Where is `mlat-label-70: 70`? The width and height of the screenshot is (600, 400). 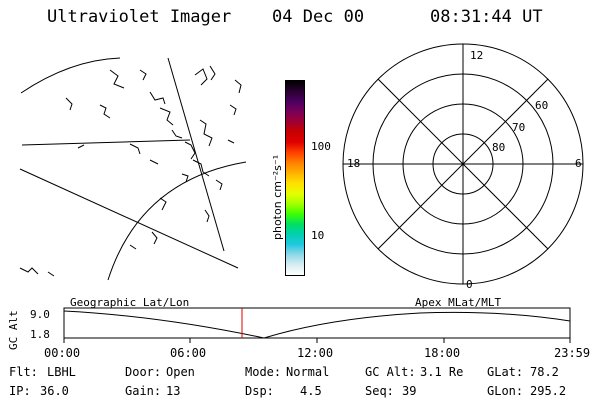 mlat-label-70: 70 is located at coordinates (519, 127).